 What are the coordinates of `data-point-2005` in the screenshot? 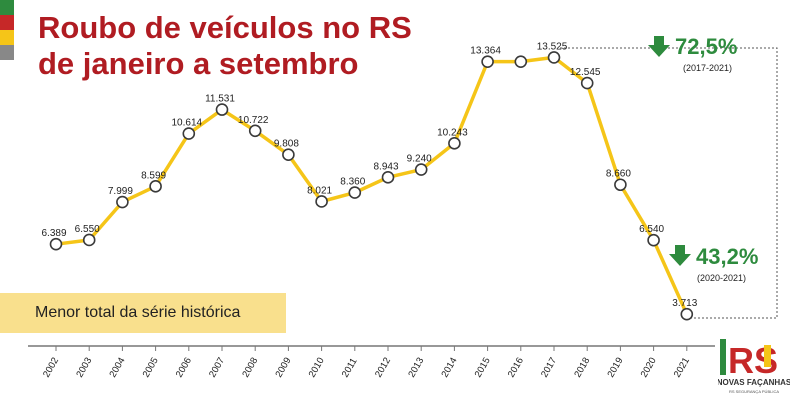 It's located at (155, 186).